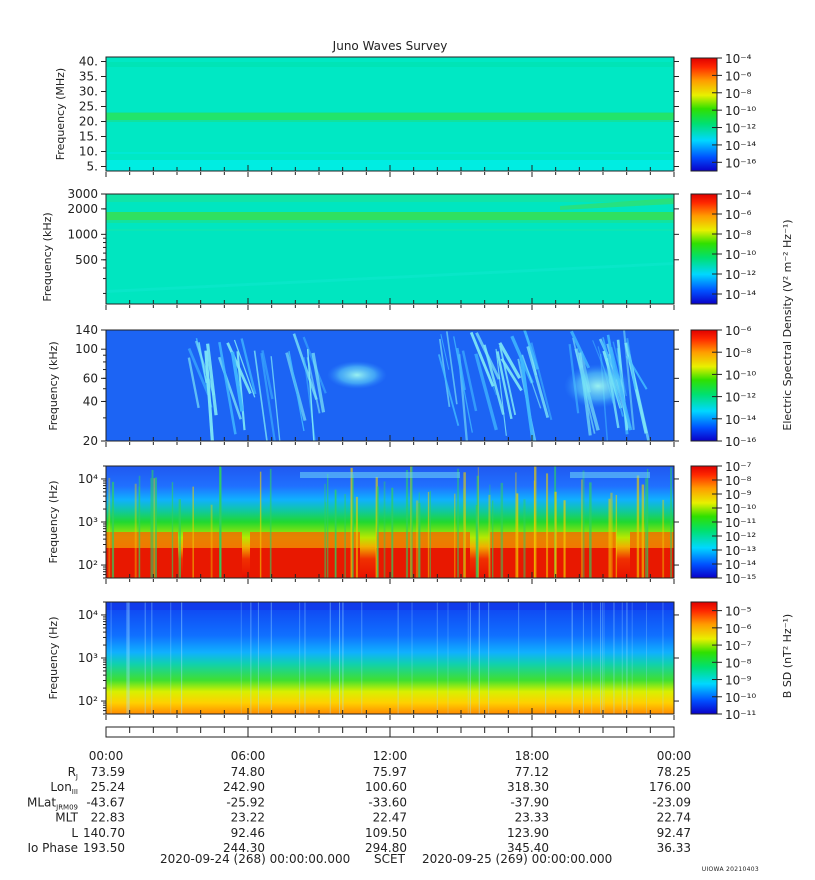 The height and width of the screenshot is (880, 815). I want to click on ephemeris-value: 75.97, so click(390, 772).